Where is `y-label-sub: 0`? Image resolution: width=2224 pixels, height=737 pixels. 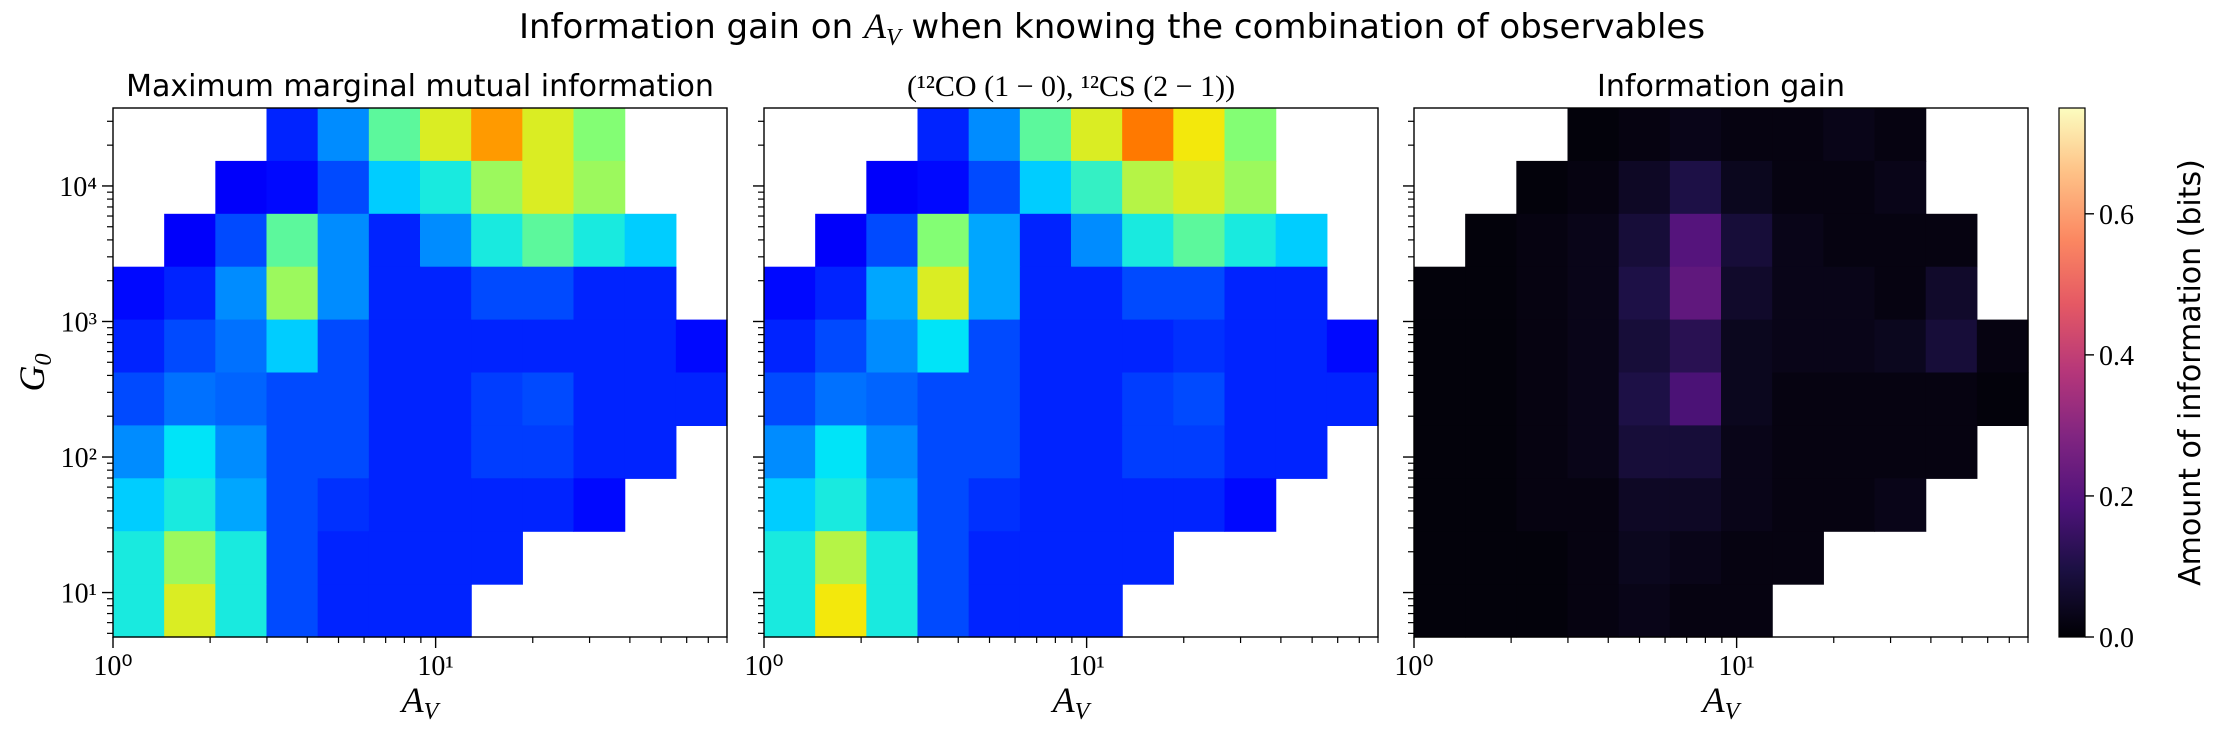 y-label-sub: 0 is located at coordinates (44, 360).